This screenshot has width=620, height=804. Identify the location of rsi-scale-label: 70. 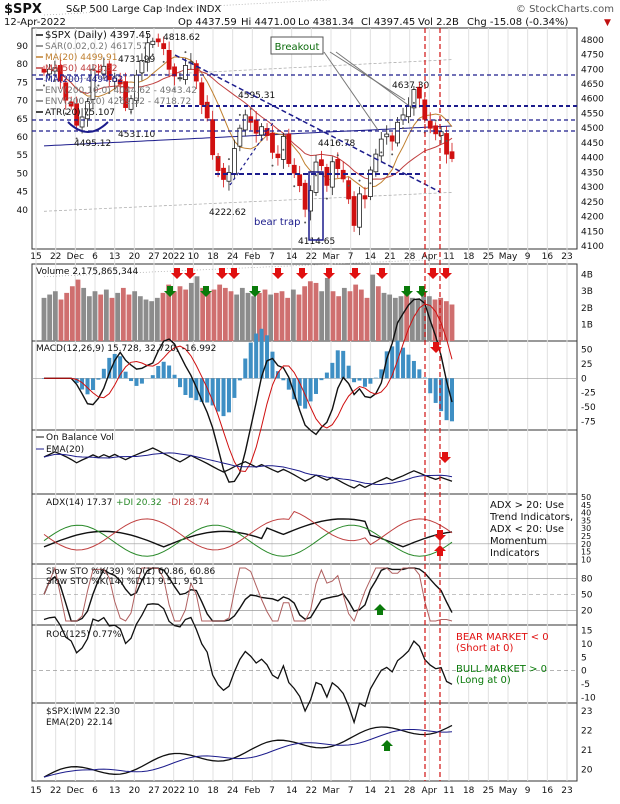
(23, 102).